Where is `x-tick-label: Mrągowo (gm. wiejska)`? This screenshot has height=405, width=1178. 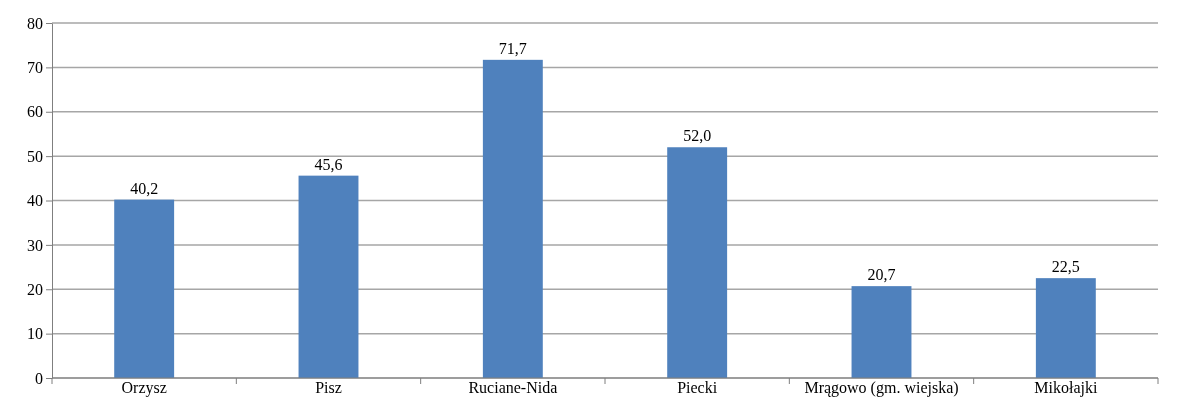
x-tick-label: Mrągowo (gm. wiejska) is located at coordinates (881, 388).